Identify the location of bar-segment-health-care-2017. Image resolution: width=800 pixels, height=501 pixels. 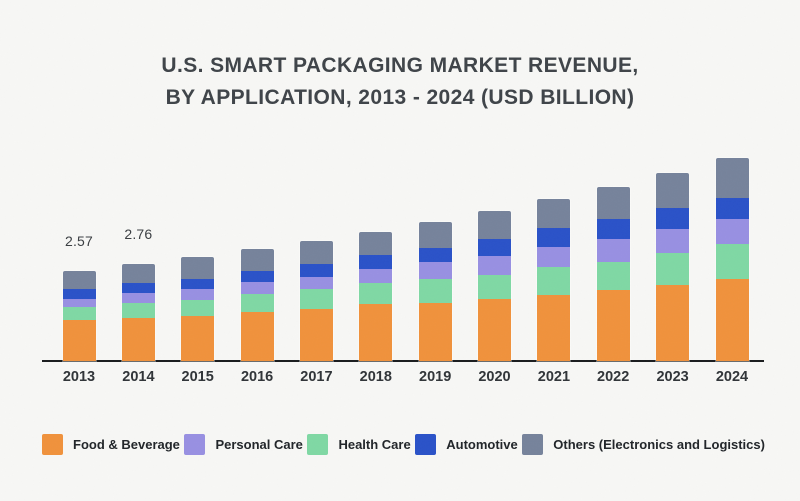
(316, 298).